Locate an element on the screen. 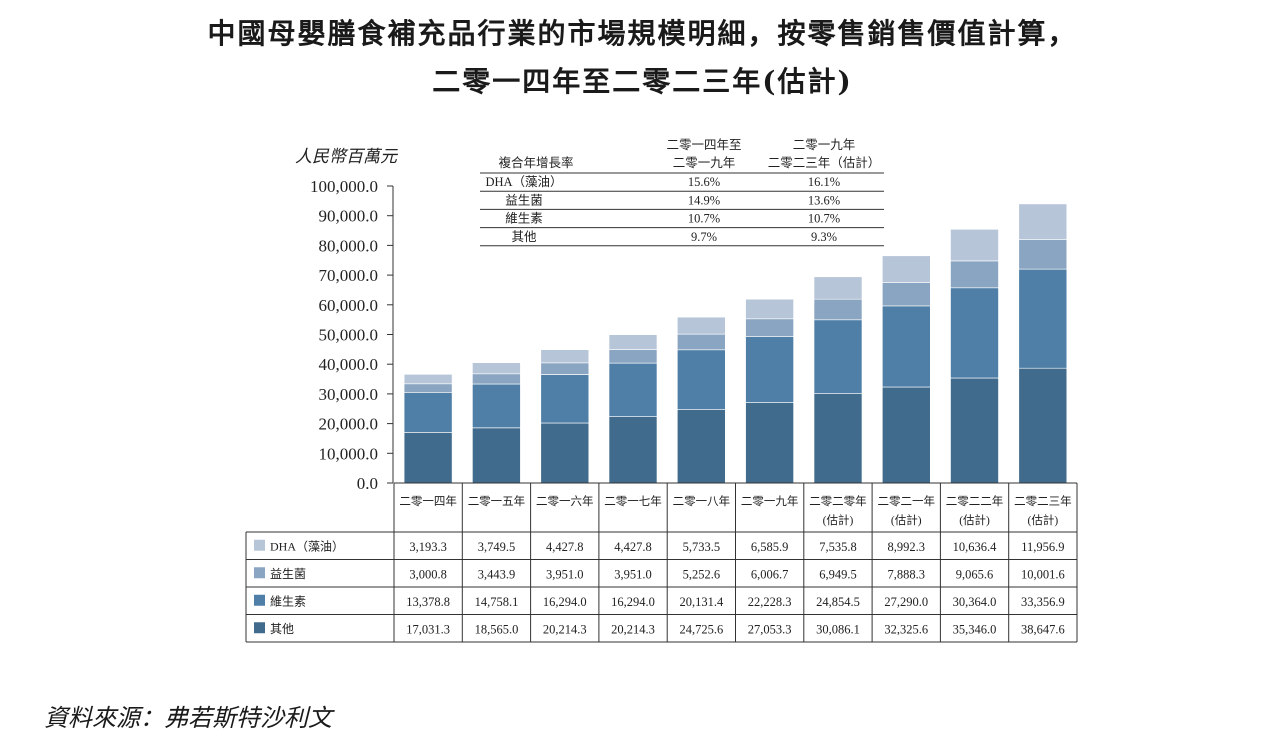 The width and height of the screenshot is (1285, 746). category-label: 二零一六年 is located at coordinates (565, 501).